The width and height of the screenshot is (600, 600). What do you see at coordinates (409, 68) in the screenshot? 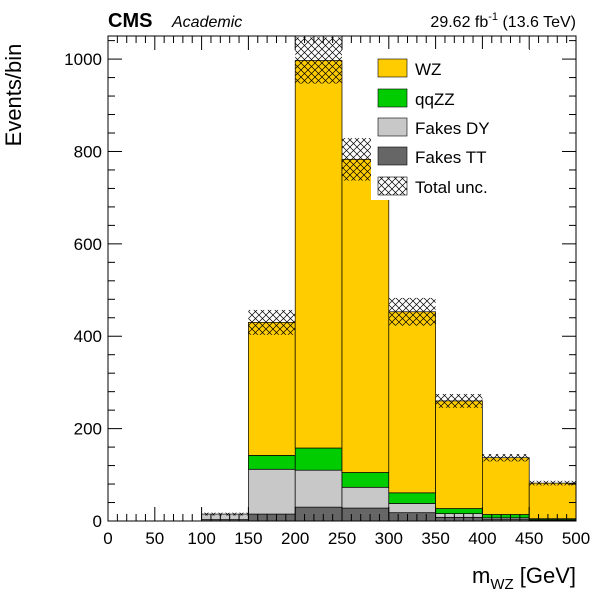
I see `legend-entry-wz: WZ` at bounding box center [409, 68].